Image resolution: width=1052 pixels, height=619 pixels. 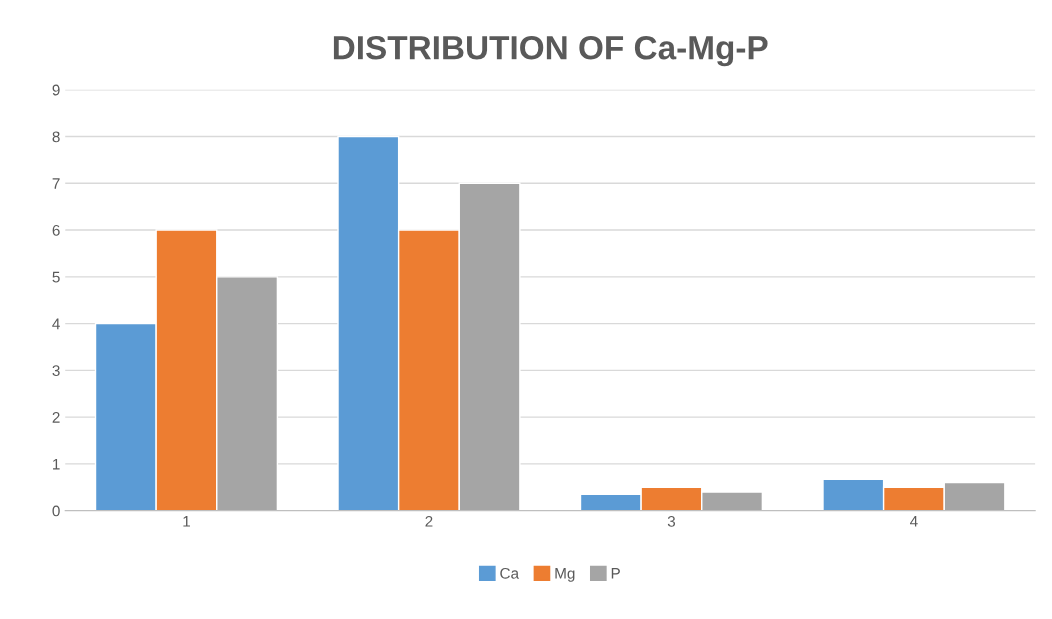 I want to click on y-tick-label: 3, so click(x=56, y=371).